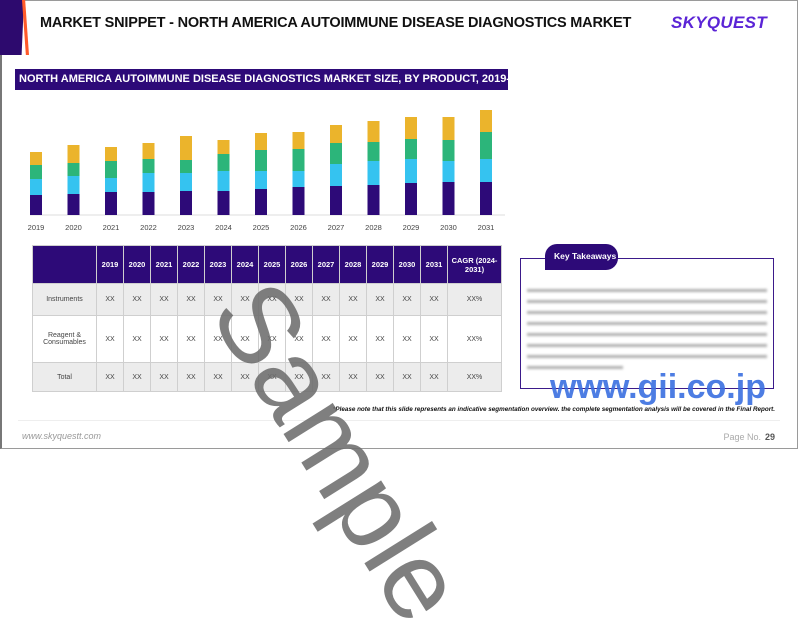 The width and height of the screenshot is (800, 643). I want to click on table-row: Instruments XX XX XX XX XX XX XX XX XX XX XX XX XX XX%, so click(267, 299).